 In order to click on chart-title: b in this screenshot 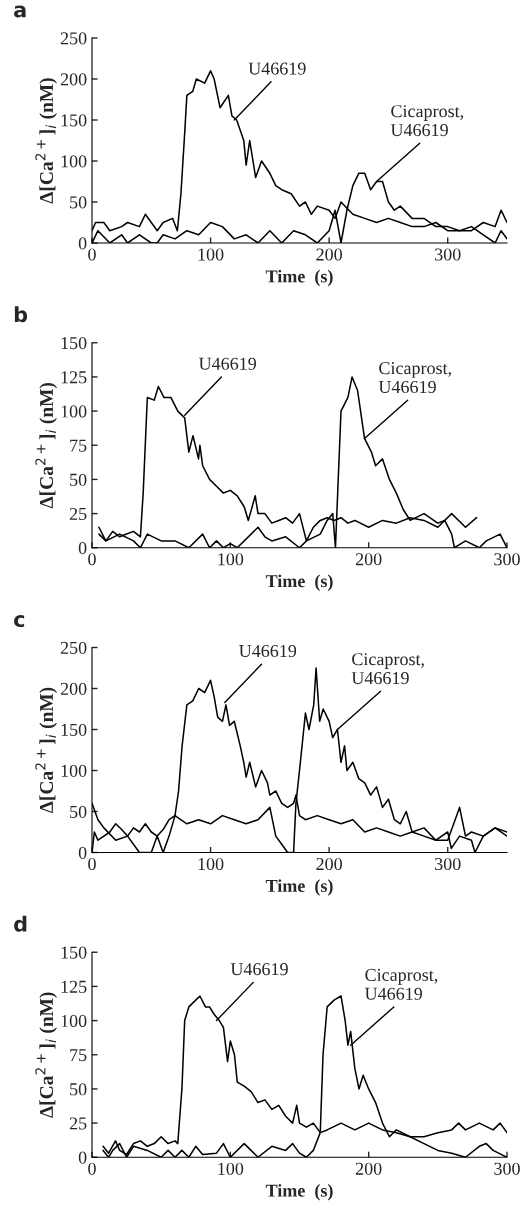, I will do `click(21, 314)`.